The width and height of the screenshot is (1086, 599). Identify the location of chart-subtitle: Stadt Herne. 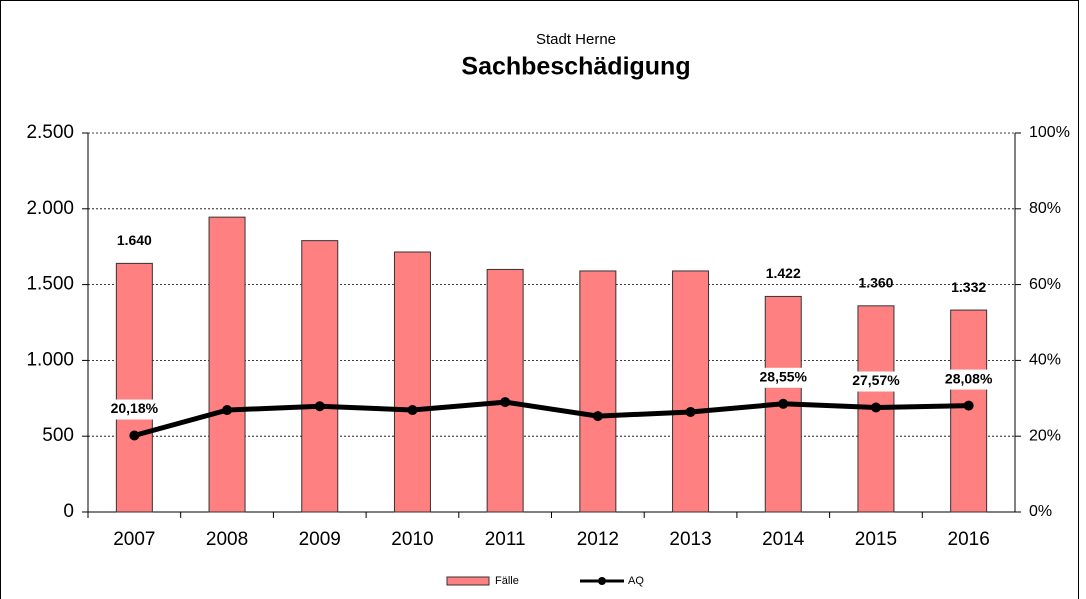
(576, 39).